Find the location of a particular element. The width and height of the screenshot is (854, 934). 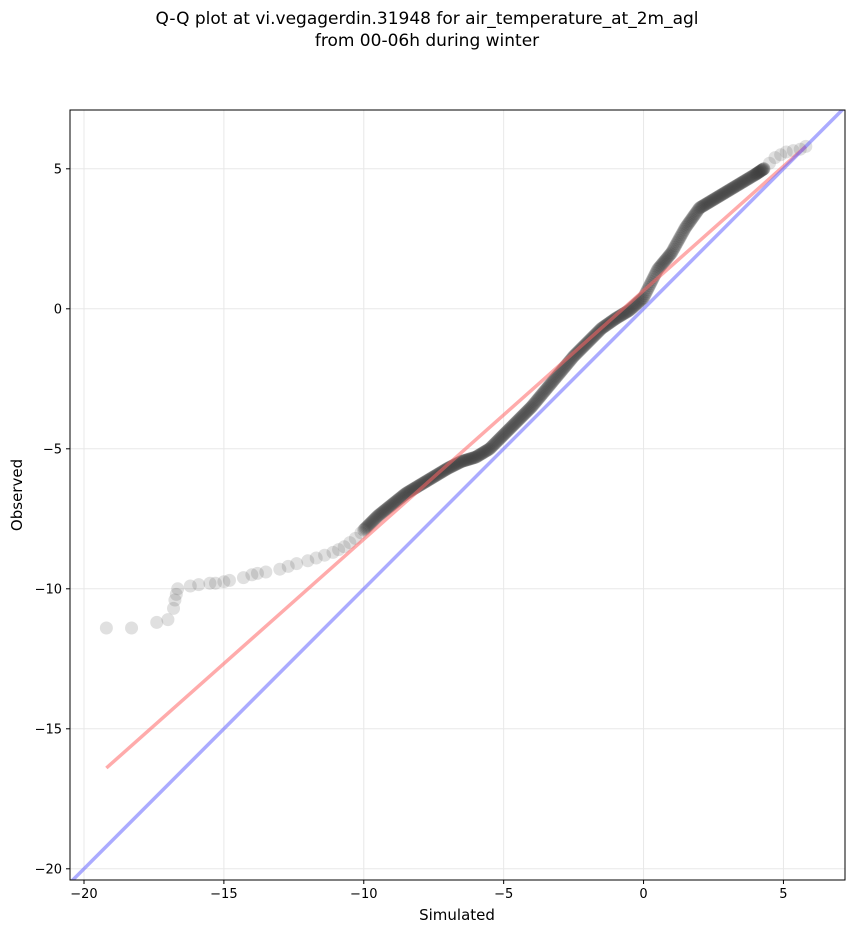

y-tick-label: −5 is located at coordinates (52, 449).